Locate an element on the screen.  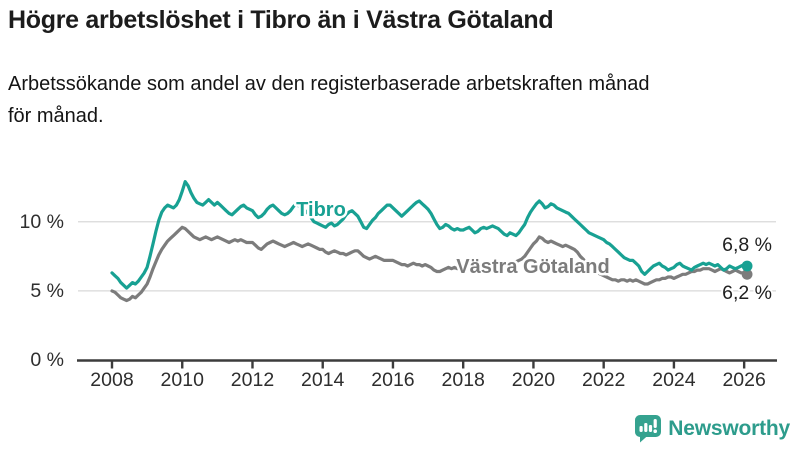
newsworthy-logo: Newsworthy is located at coordinates (712, 429).